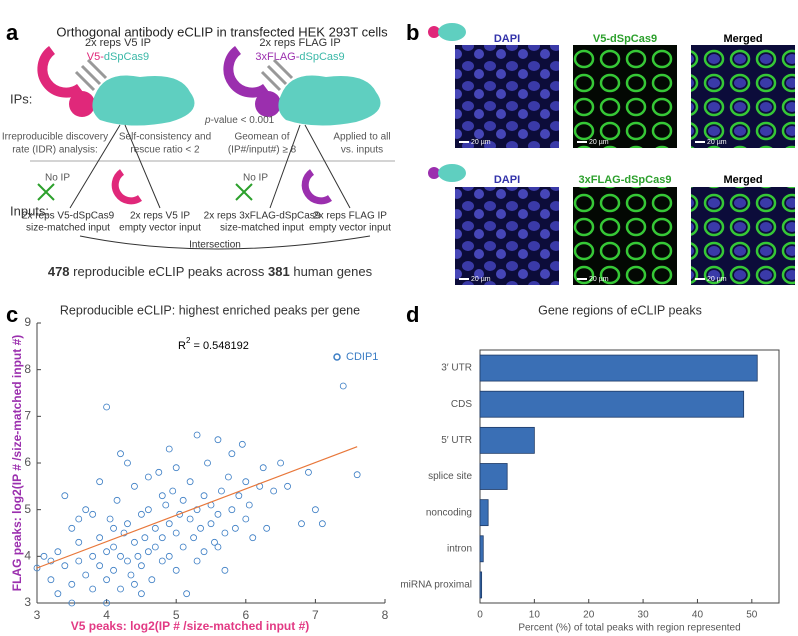 The height and width of the screenshot is (636, 798). What do you see at coordinates (165, 137) in the screenshot?
I see `criterion: Self-consistency and` at bounding box center [165, 137].